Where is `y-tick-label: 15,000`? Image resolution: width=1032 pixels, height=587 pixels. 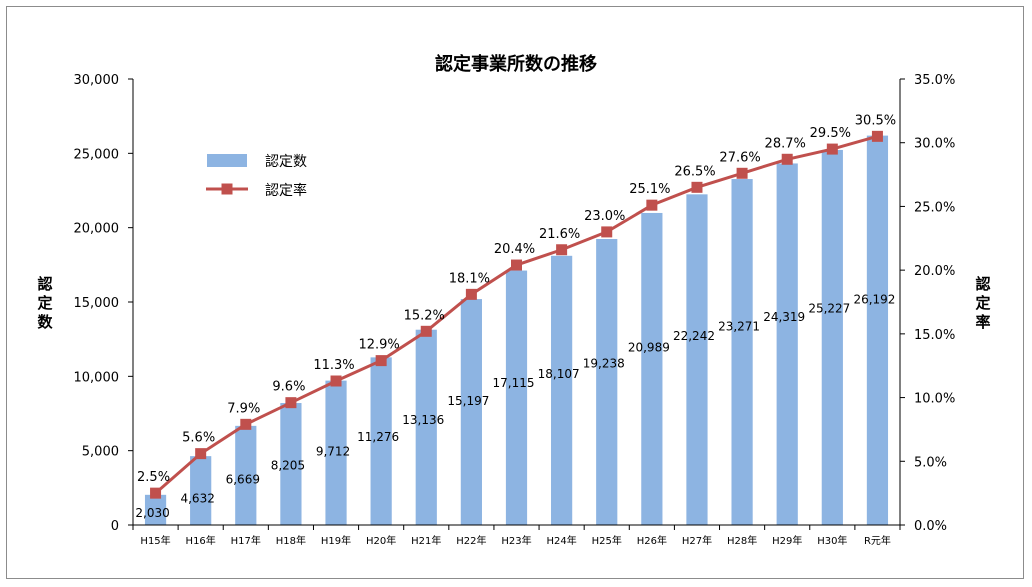 y-tick-label: 15,000 is located at coordinates (97, 303).